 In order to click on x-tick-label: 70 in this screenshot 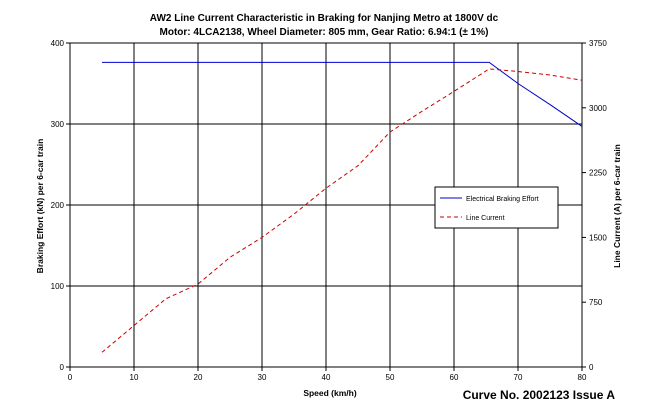, I will do `click(518, 377)`.